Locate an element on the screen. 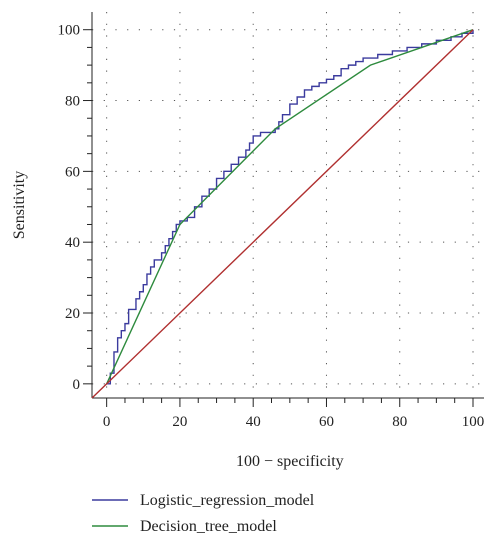 The height and width of the screenshot is (539, 486). x-tick-label: 40 is located at coordinates (253, 422).